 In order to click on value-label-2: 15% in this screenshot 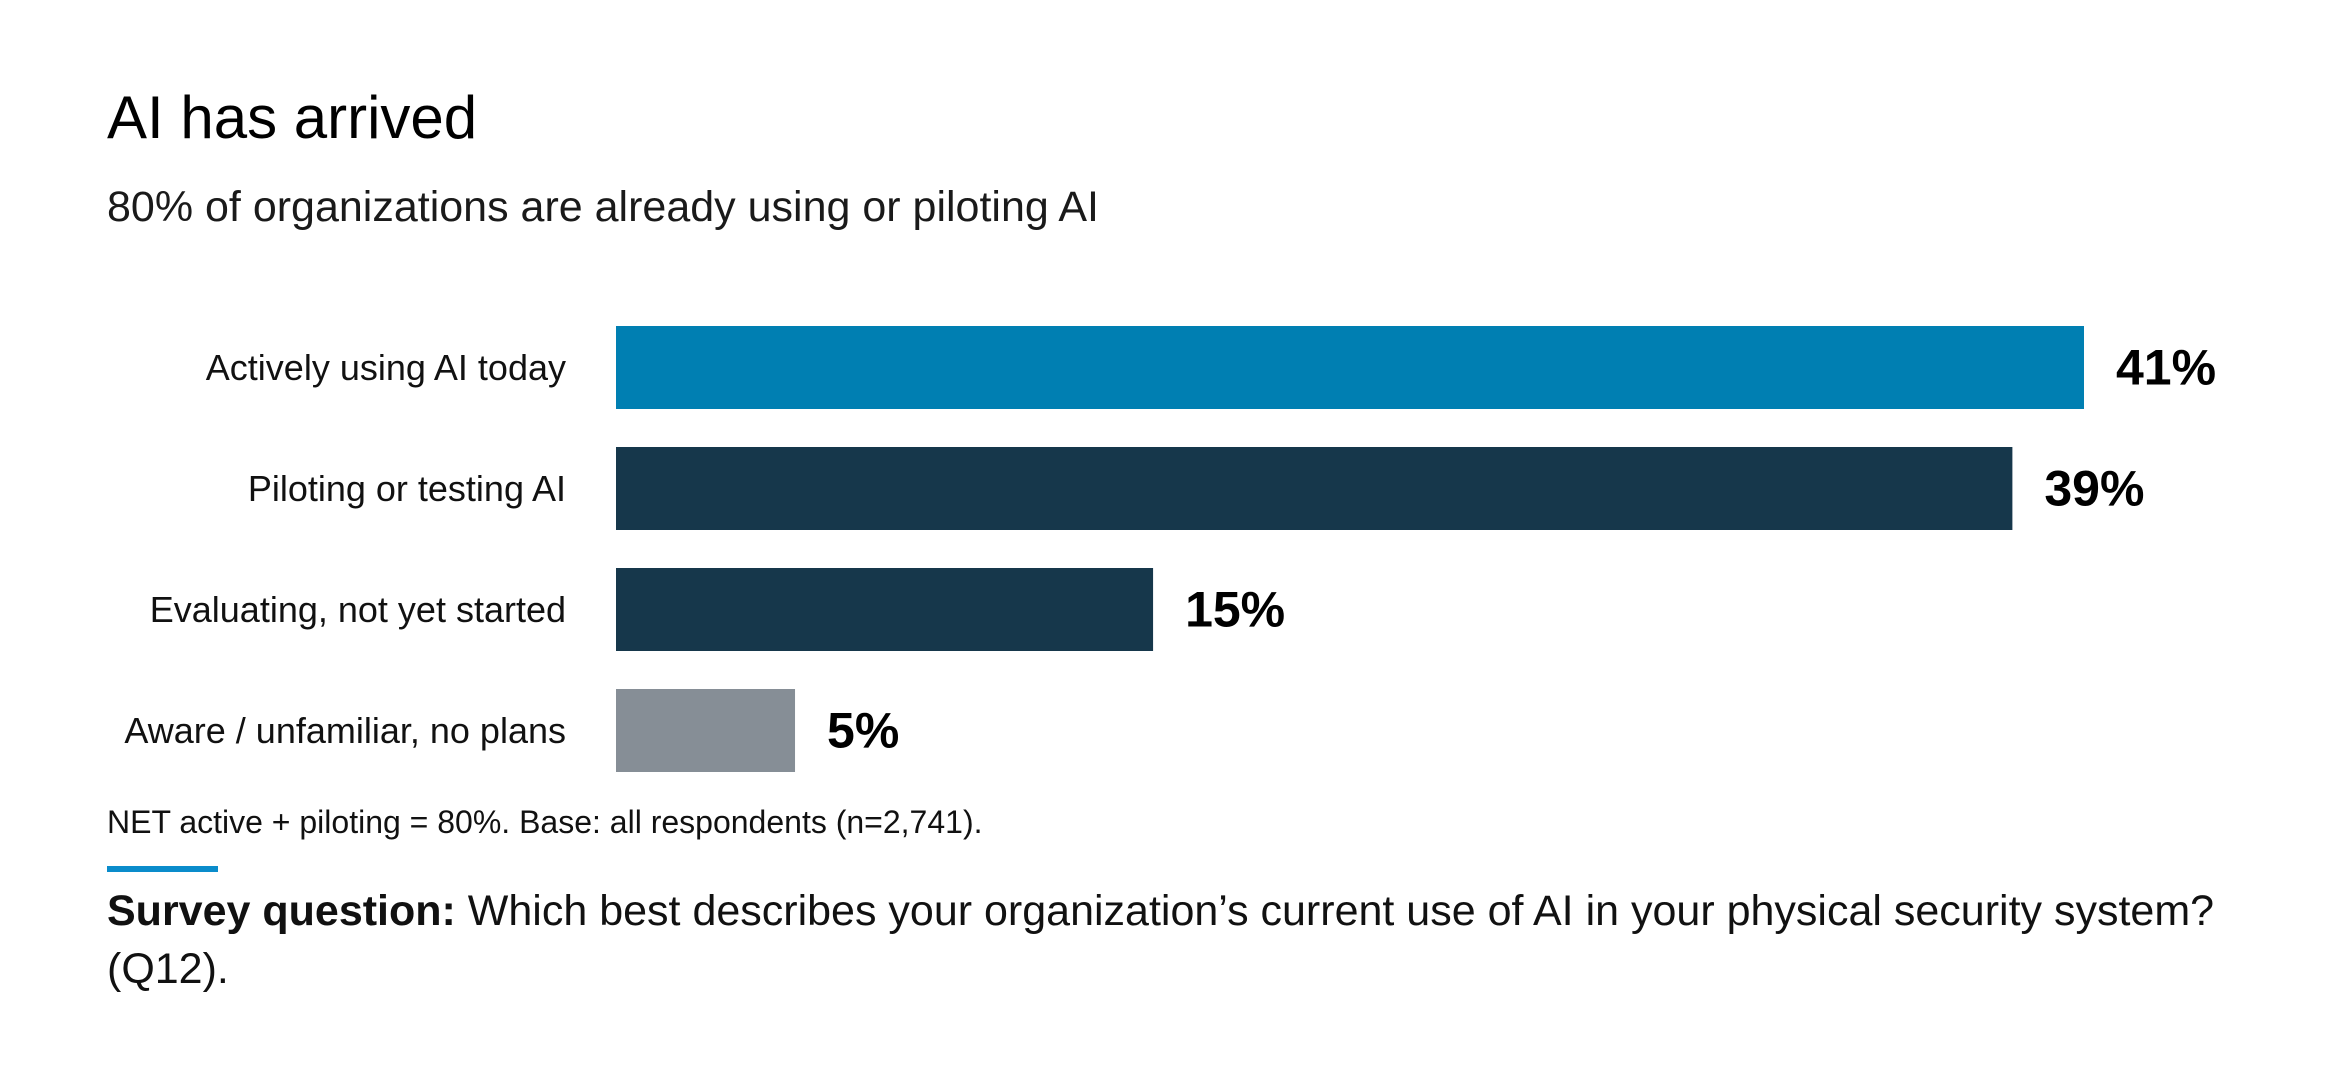, I will do `click(1235, 610)`.